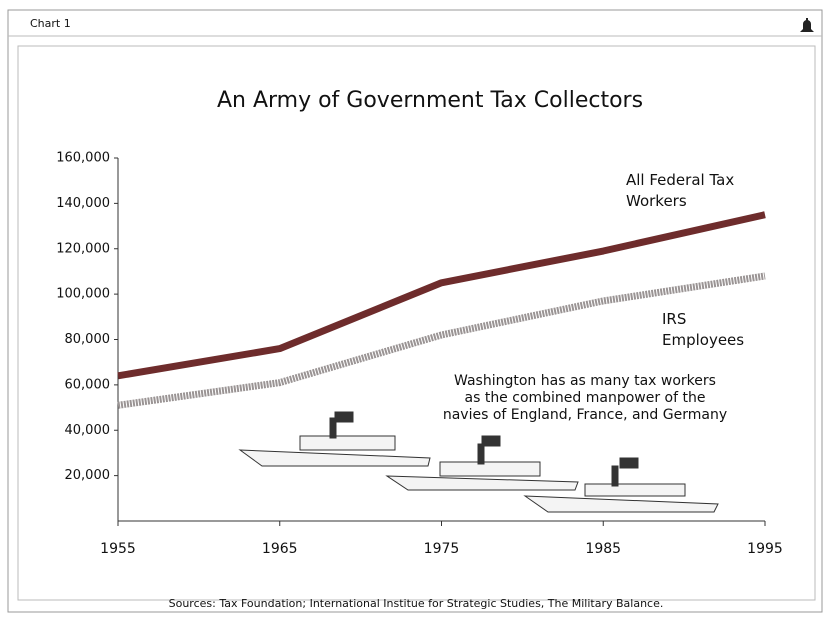  Describe the element at coordinates (603, 549) in the screenshot. I see `x-tick-label: 1985` at that location.